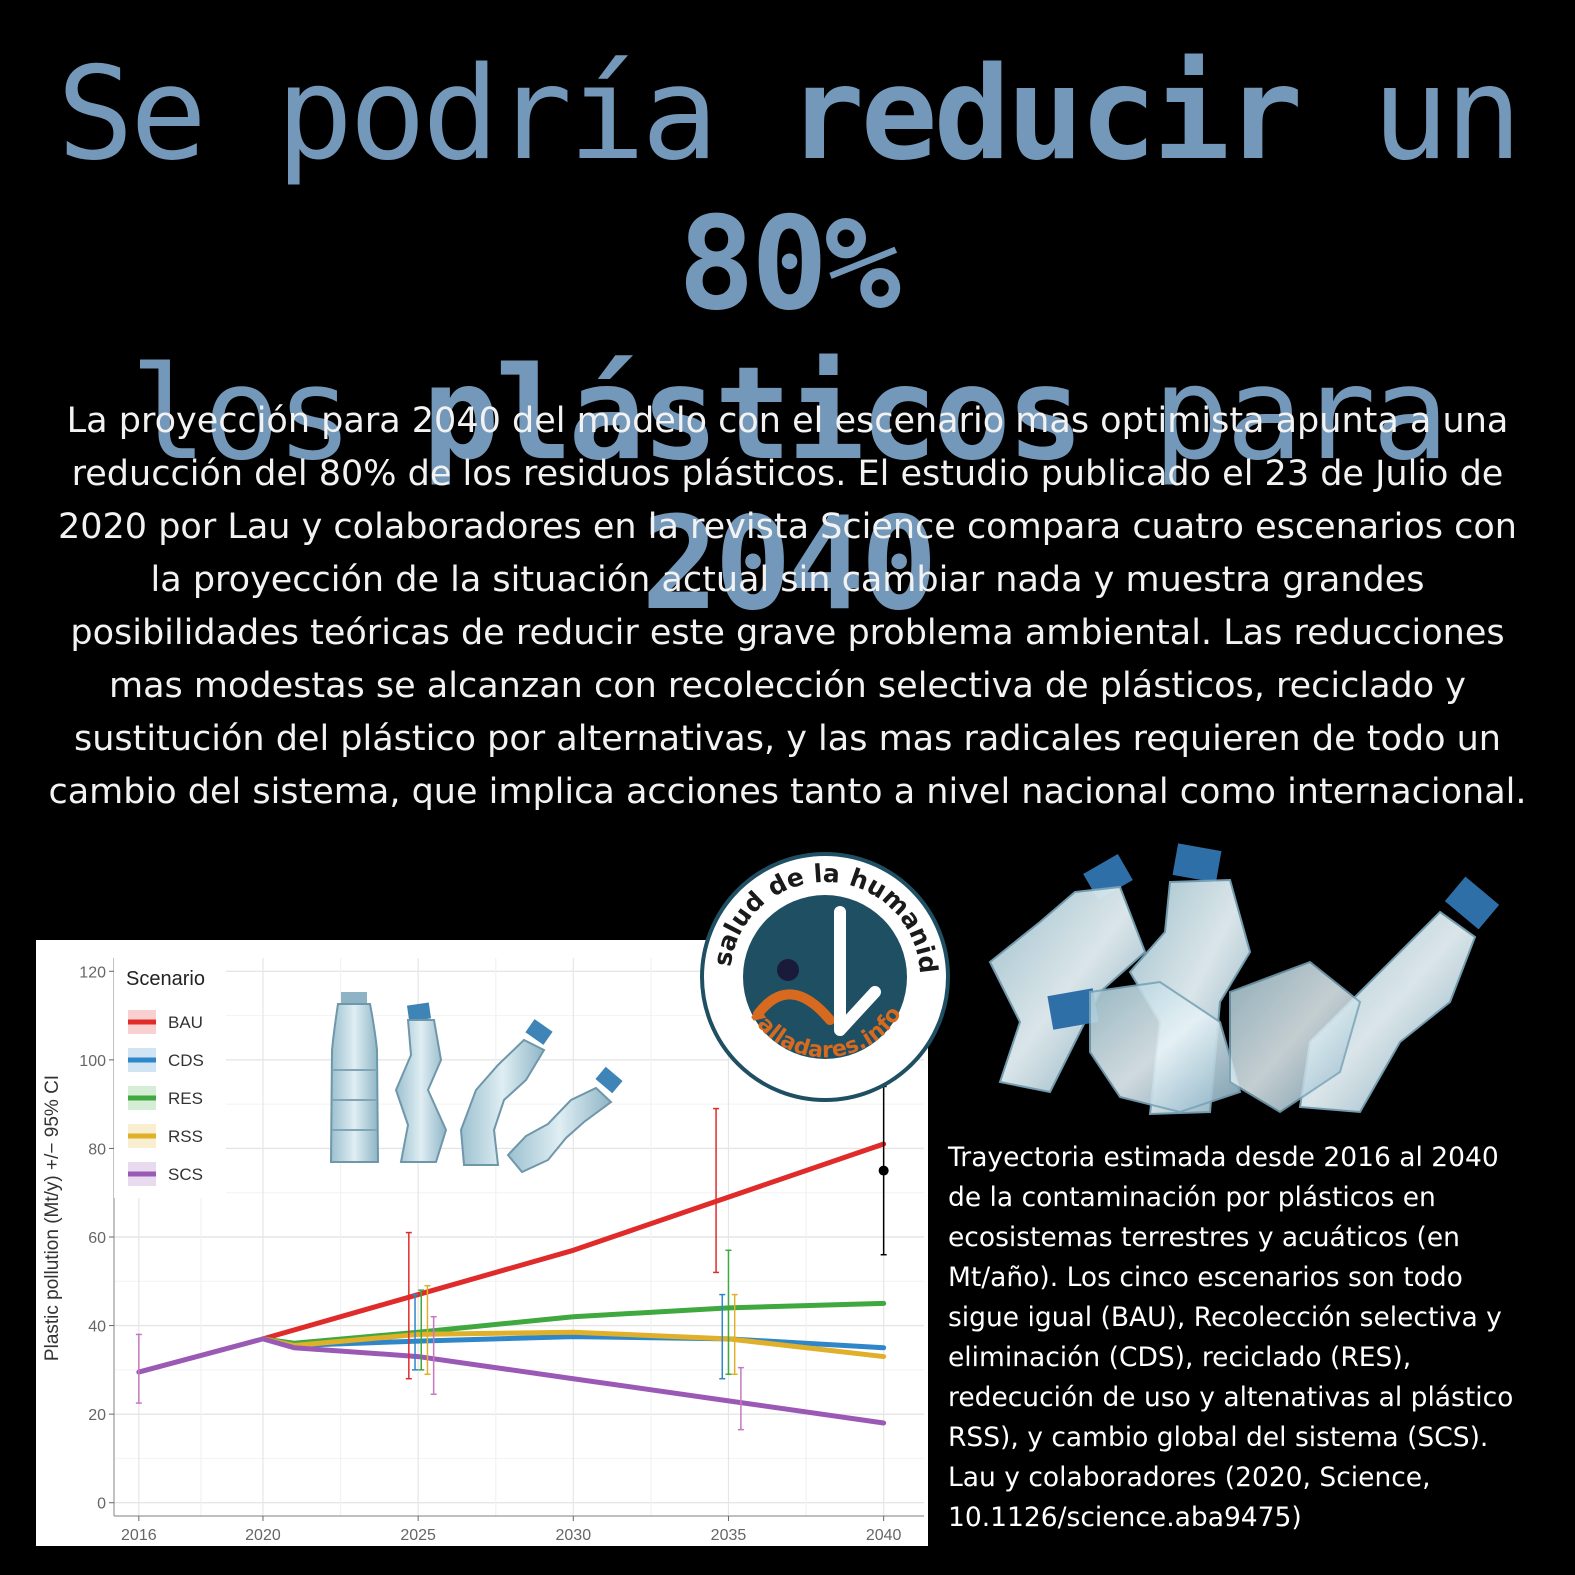  What do you see at coordinates (165, 979) in the screenshot?
I see `legend-title: Scenario` at bounding box center [165, 979].